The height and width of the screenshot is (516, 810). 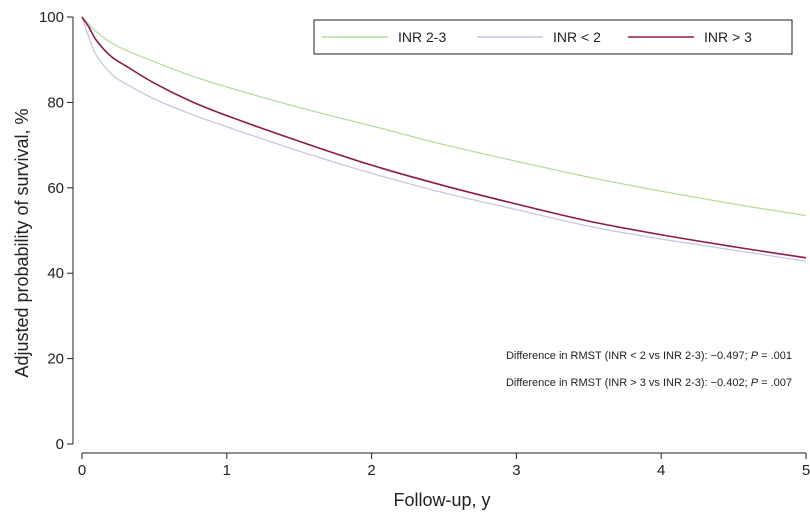 What do you see at coordinates (806, 470) in the screenshot?
I see `x-tick-label: 5` at bounding box center [806, 470].